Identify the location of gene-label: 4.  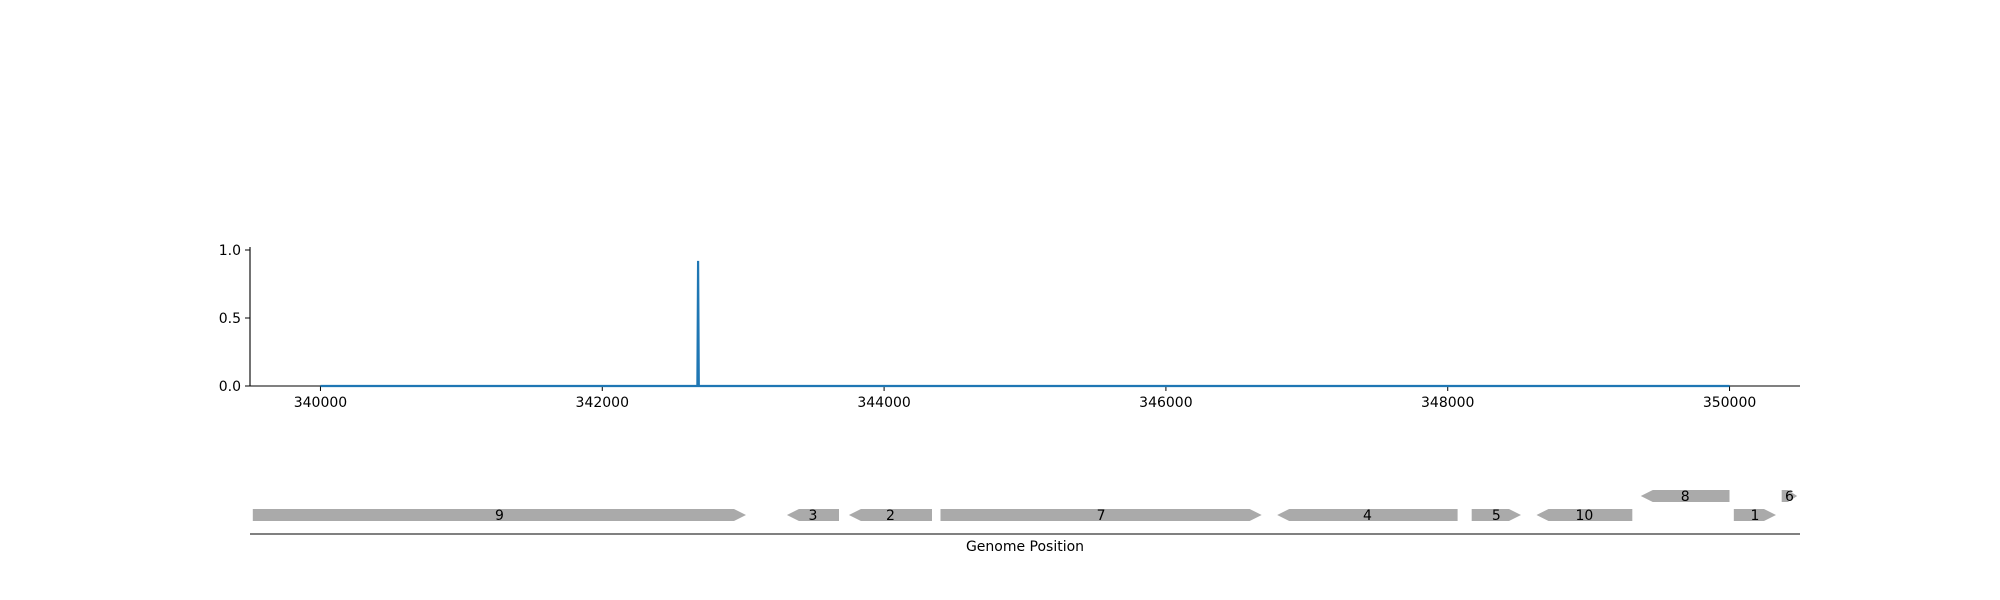
(1367, 516).